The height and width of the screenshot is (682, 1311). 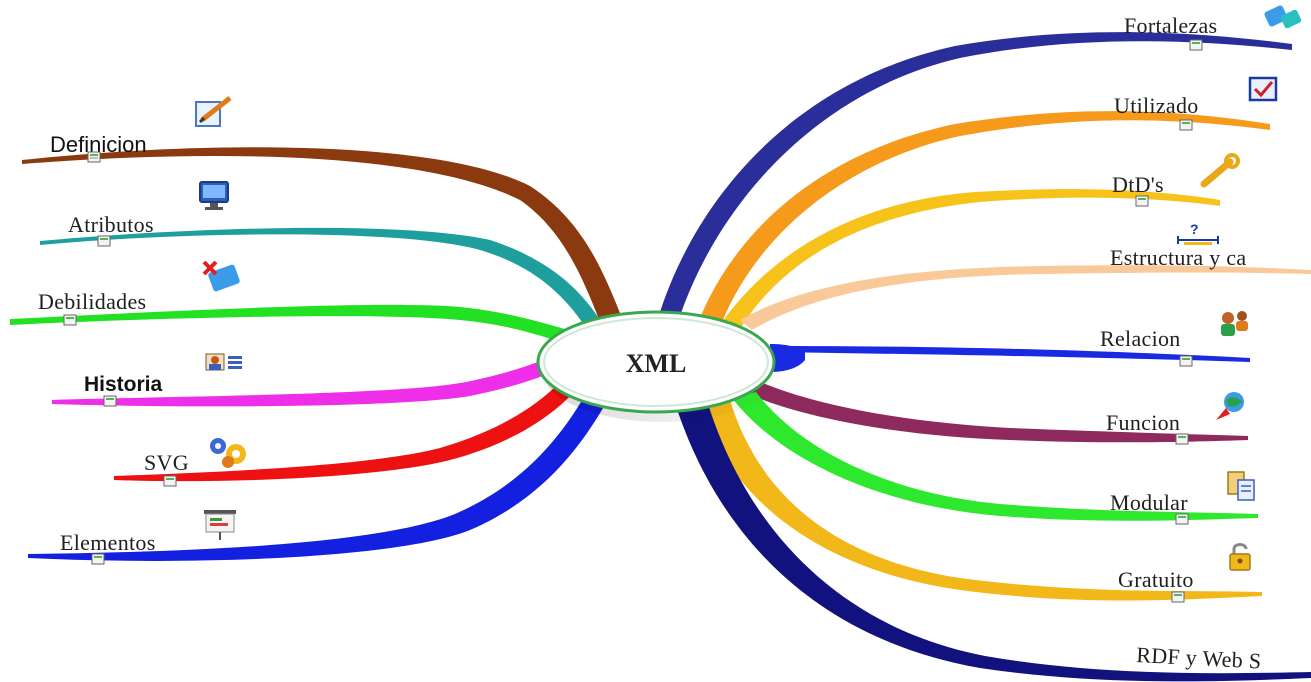 I want to click on branch-label: Historia, so click(x=123, y=384).